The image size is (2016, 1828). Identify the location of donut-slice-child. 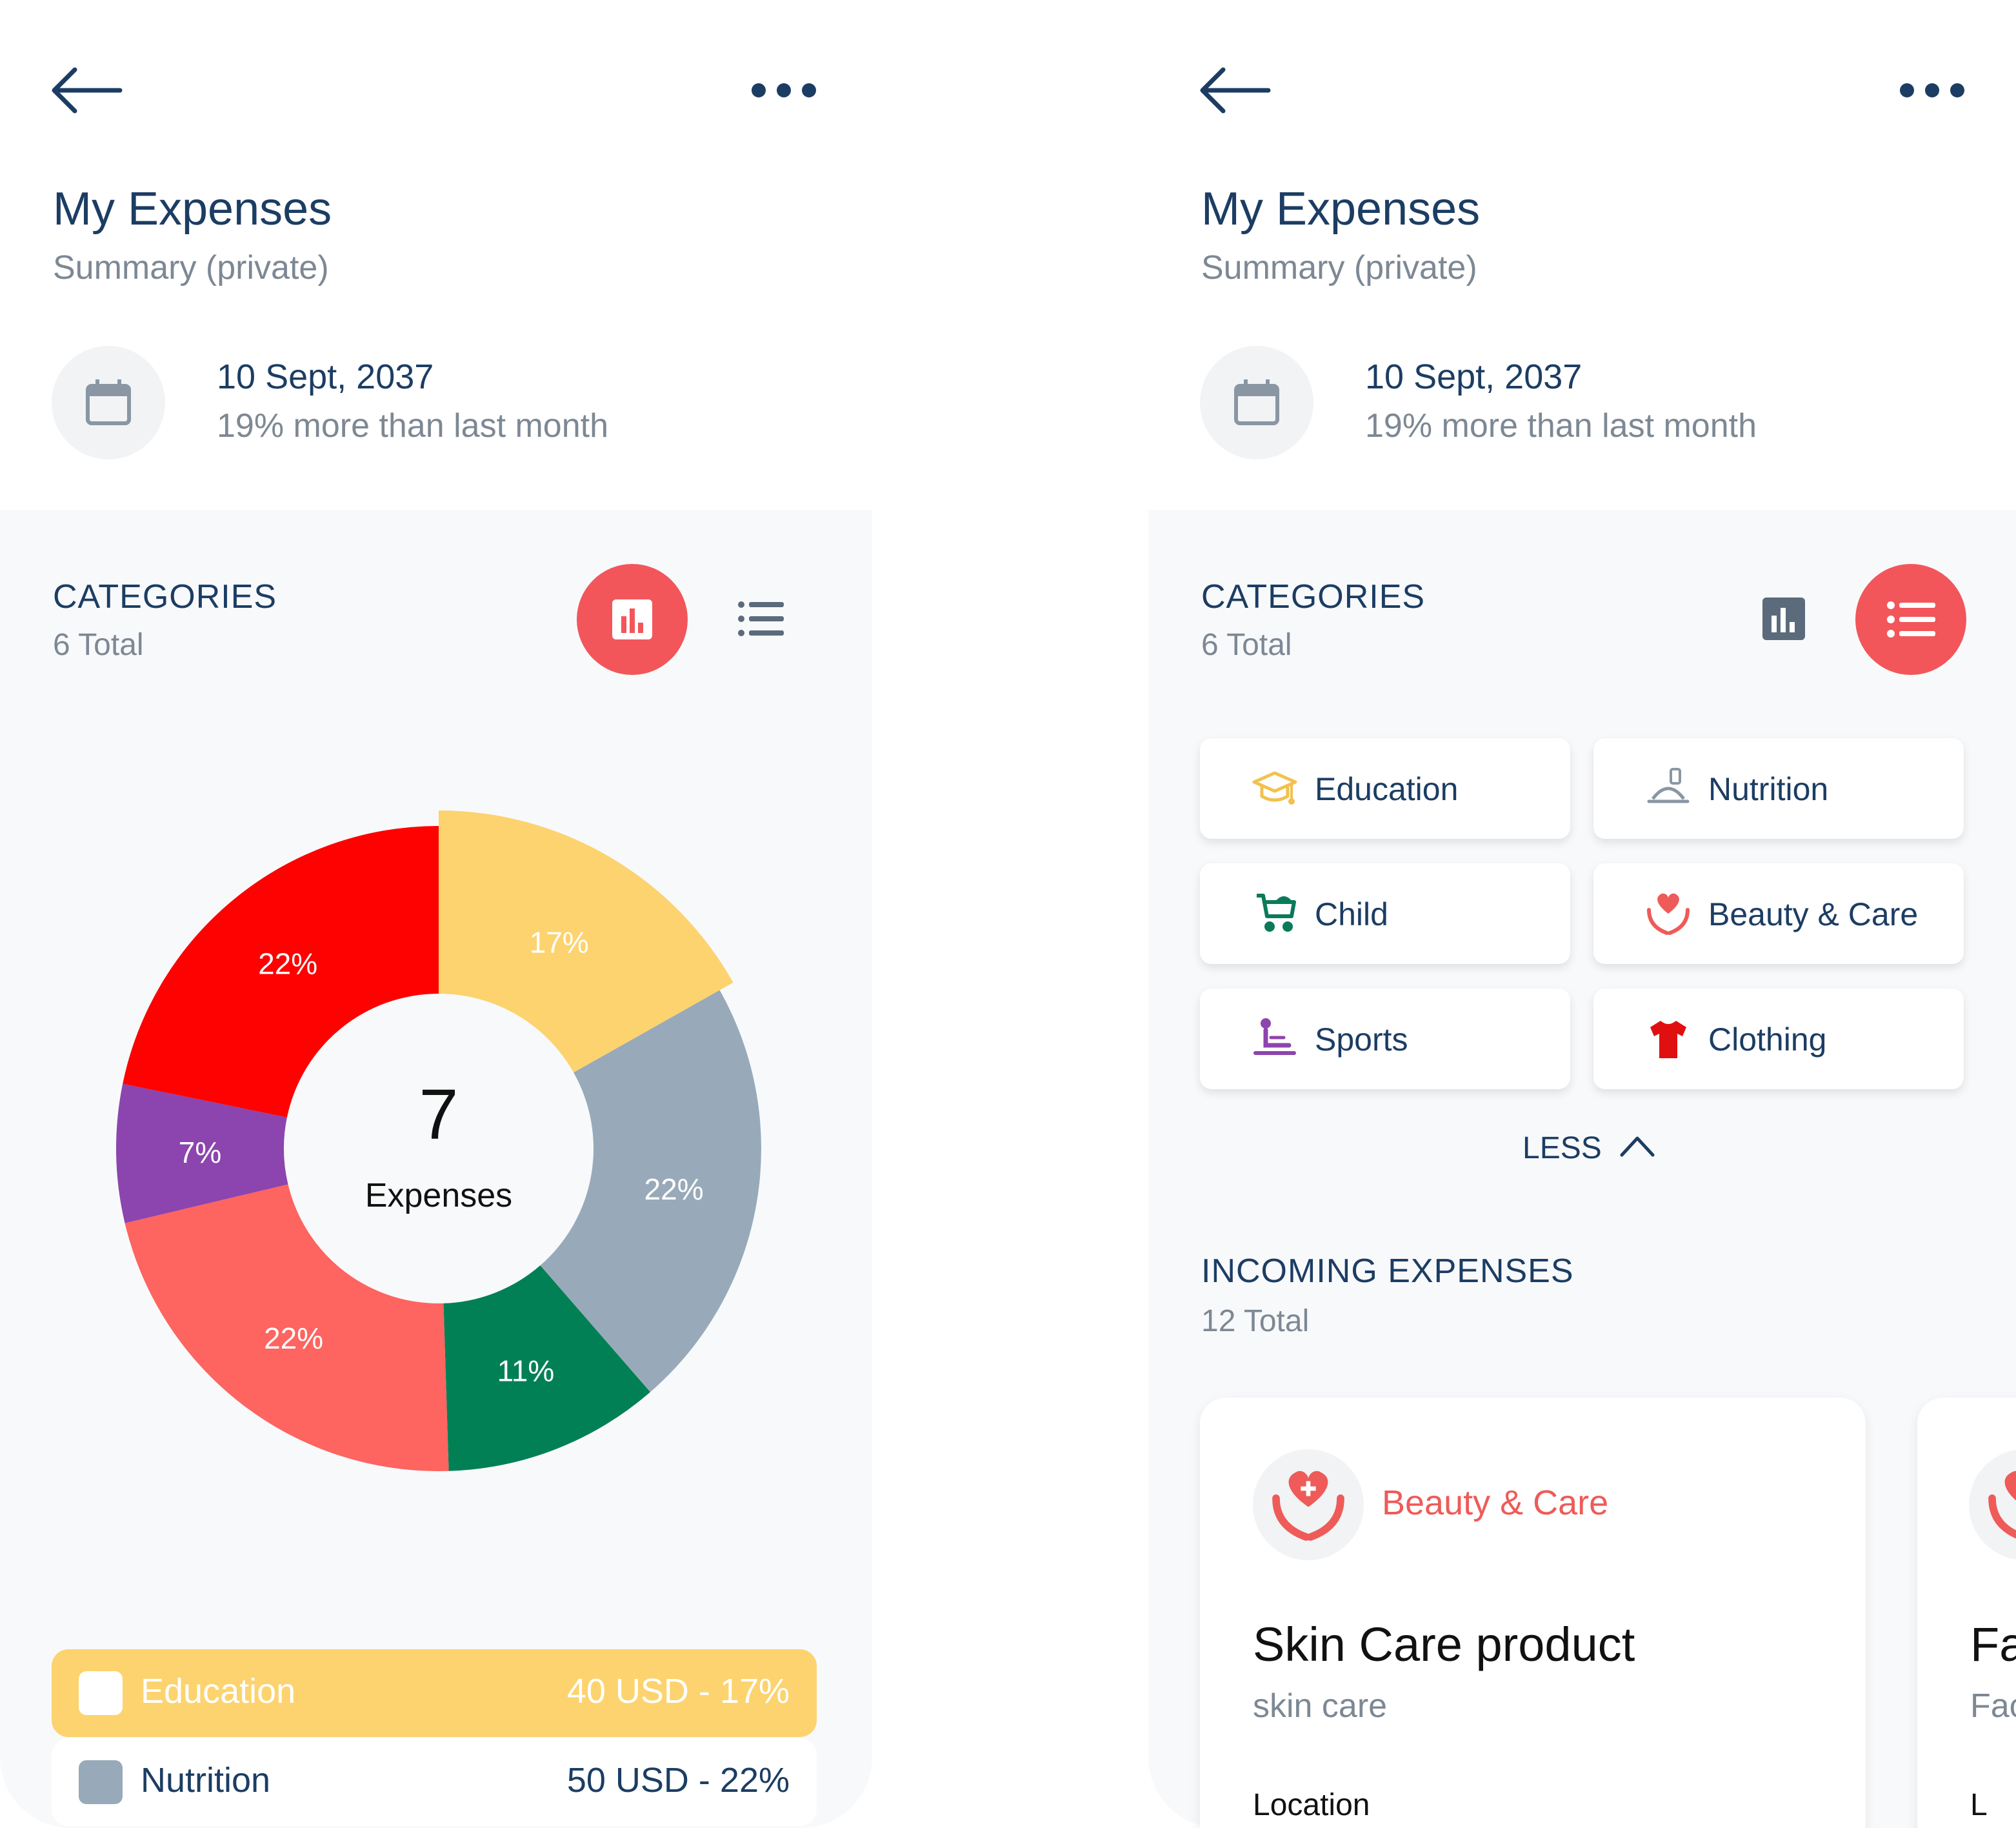
(546, 1368).